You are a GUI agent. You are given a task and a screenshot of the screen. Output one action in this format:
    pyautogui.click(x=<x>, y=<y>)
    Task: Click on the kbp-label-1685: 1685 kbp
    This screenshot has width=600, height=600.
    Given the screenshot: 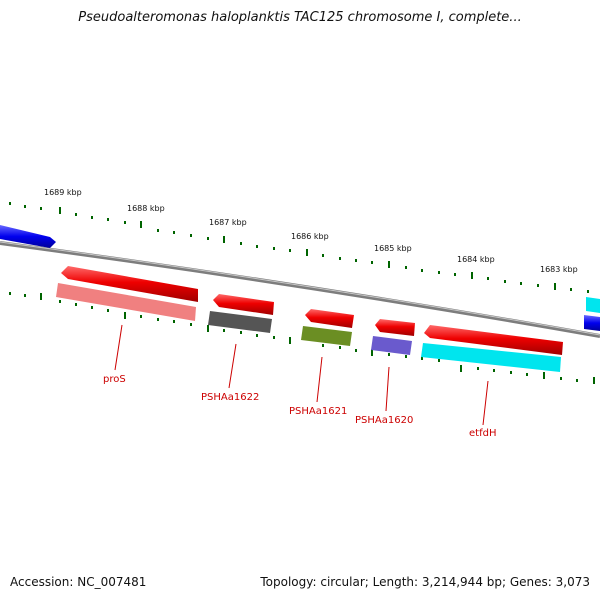 What is the action you would take?
    pyautogui.click(x=393, y=248)
    